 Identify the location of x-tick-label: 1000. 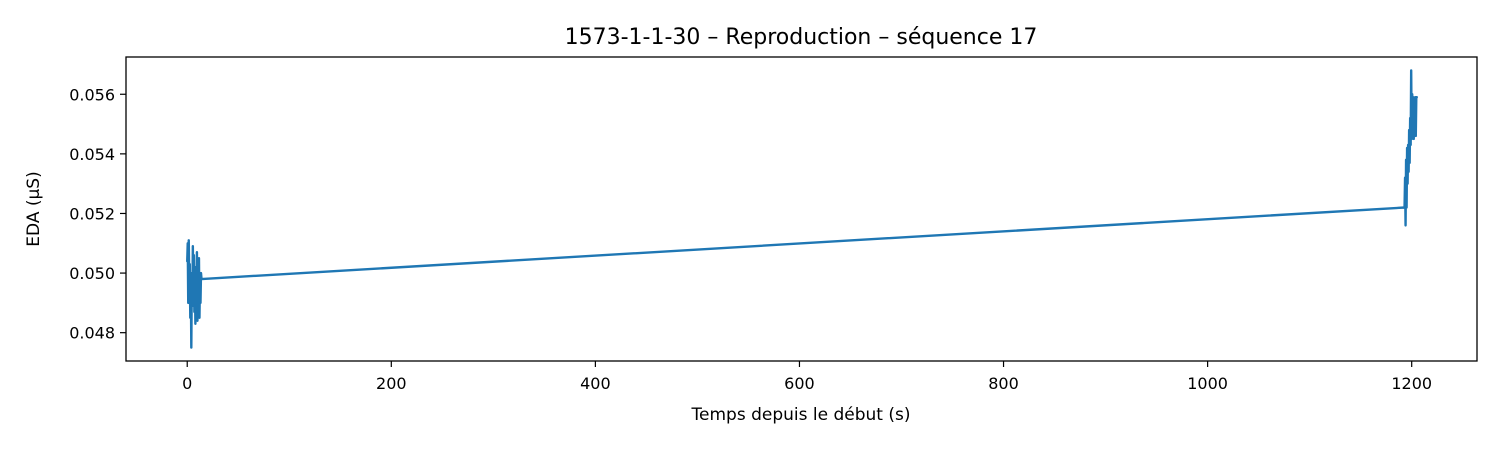
(1207, 383).